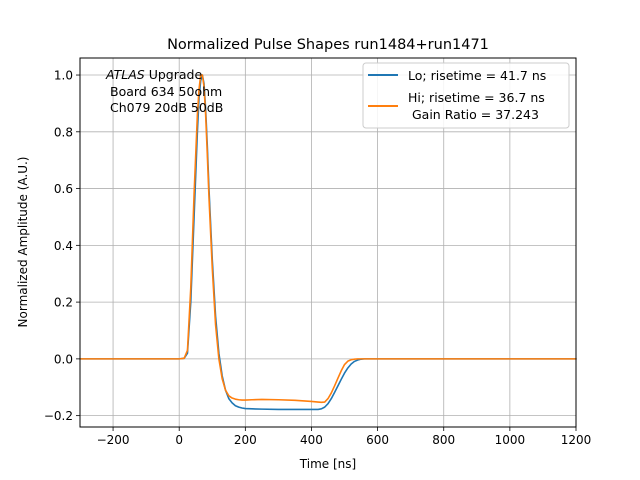  I want to click on y-tick-label: 0.8, so click(63, 132).